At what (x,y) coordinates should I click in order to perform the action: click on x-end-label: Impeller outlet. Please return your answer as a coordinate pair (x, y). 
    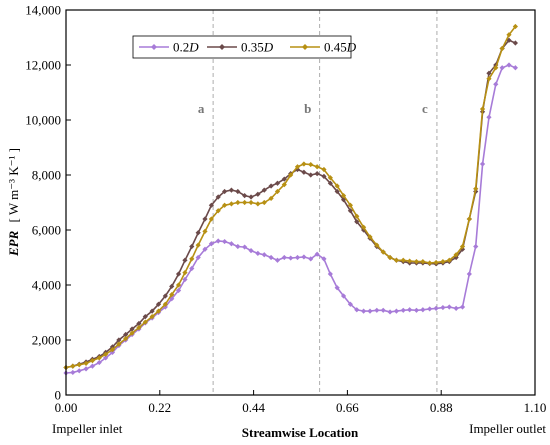
    Looking at the image, I should click on (507, 428).